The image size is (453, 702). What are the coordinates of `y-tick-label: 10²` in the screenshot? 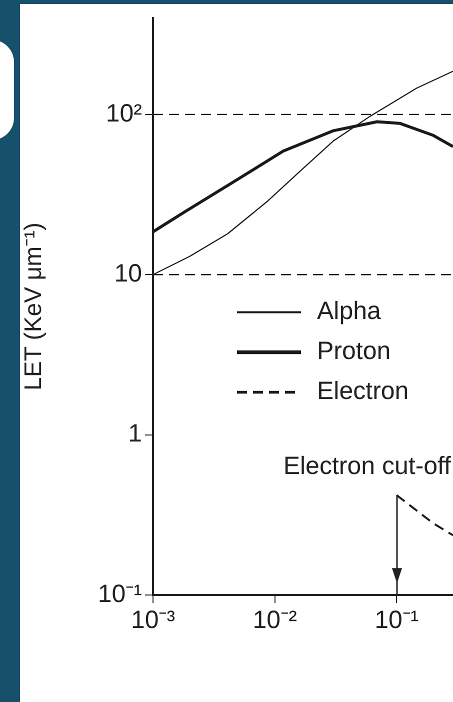 It's located at (124, 113).